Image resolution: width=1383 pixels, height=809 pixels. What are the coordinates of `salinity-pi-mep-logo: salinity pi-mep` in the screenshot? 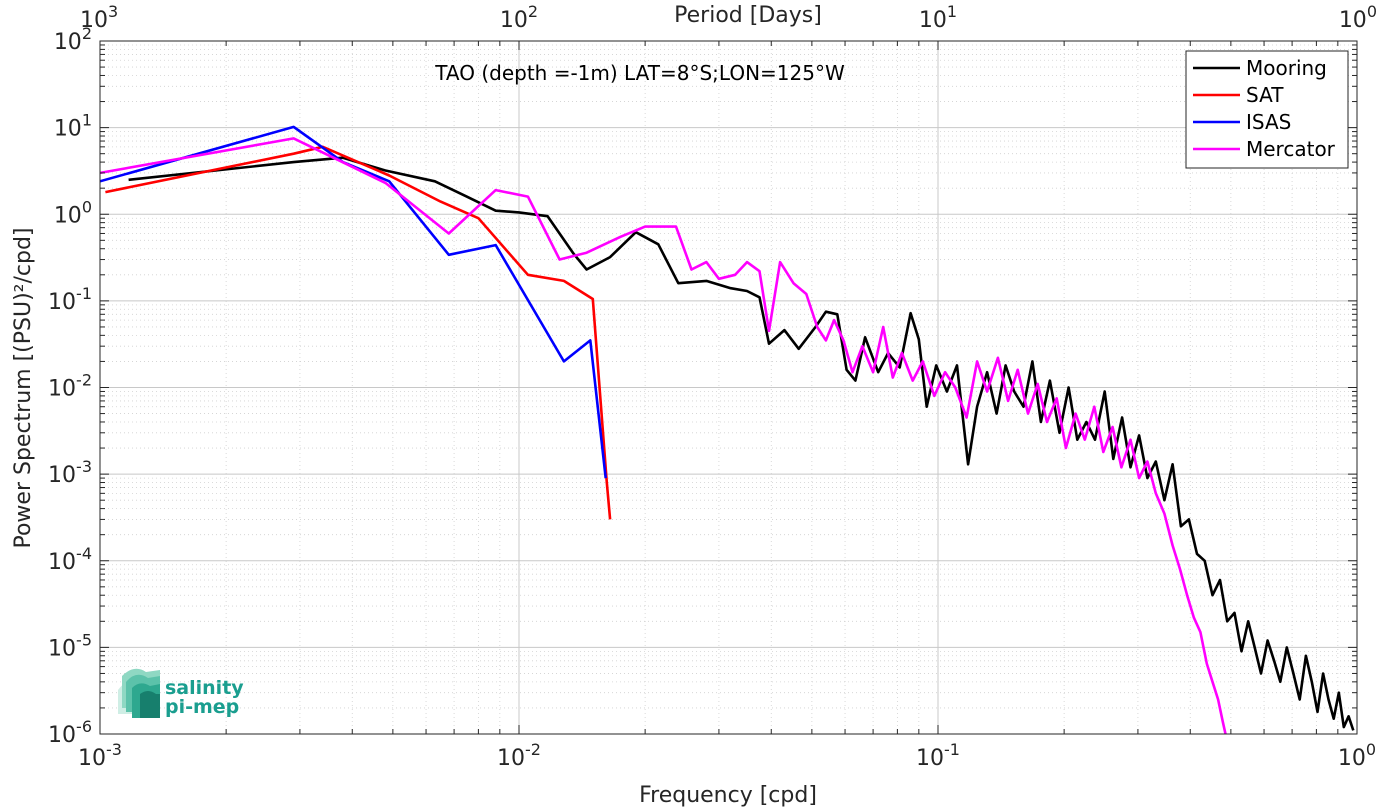 It's located at (181, 693).